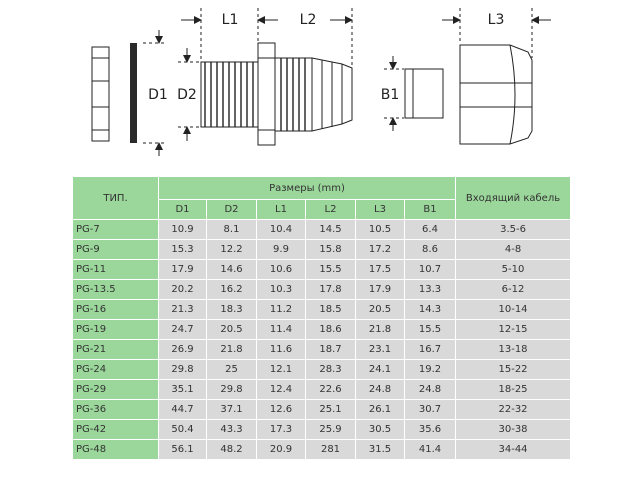 The width and height of the screenshot is (640, 480). Describe the element at coordinates (513, 289) in the screenshot. I see `cell-cable: 6-12` at that location.